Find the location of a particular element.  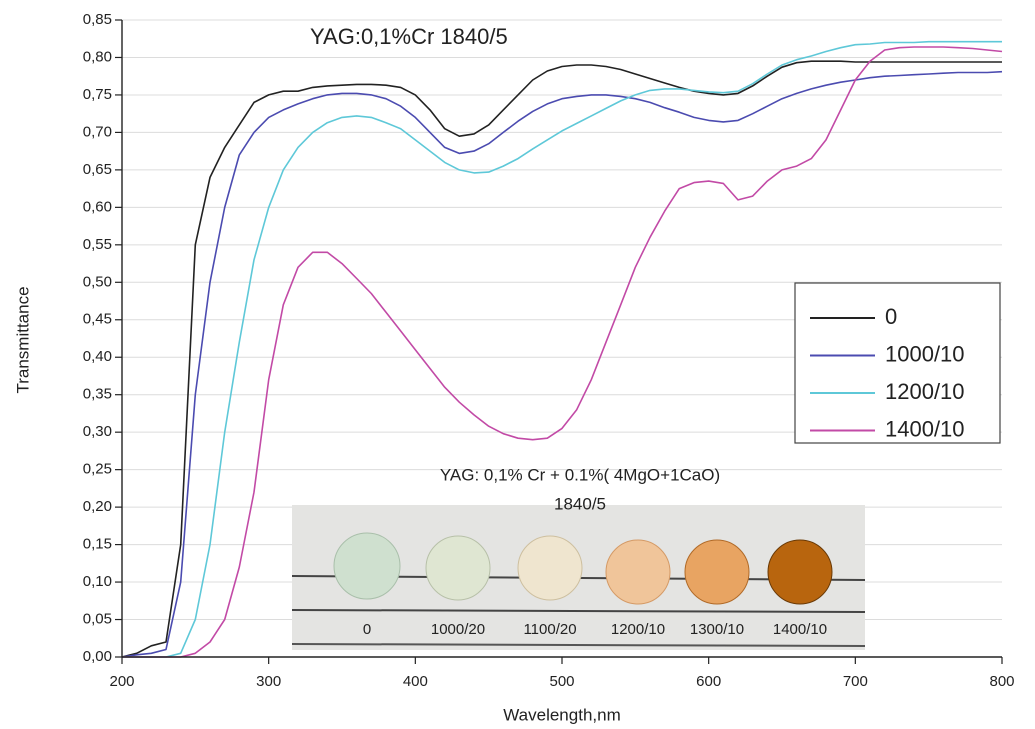

y-tick-label: 0,80 is located at coordinates (97, 56).